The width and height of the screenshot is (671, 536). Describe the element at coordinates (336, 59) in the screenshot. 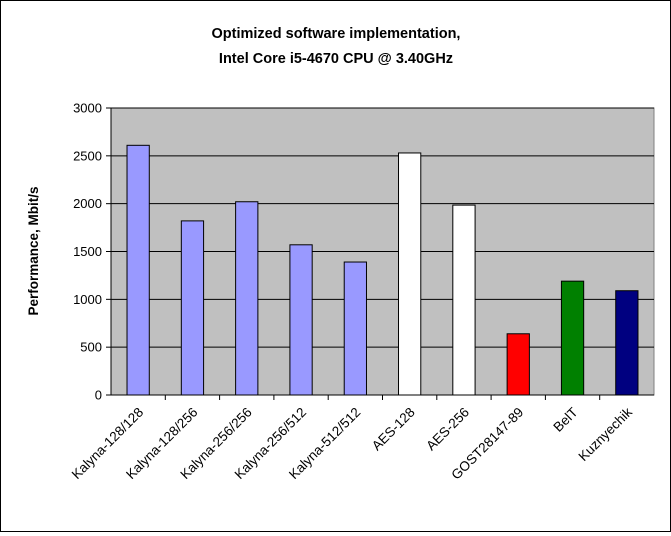

I see `chart-subtitle: Intel Core i5-4670 CPU @ 3.40GHz` at that location.